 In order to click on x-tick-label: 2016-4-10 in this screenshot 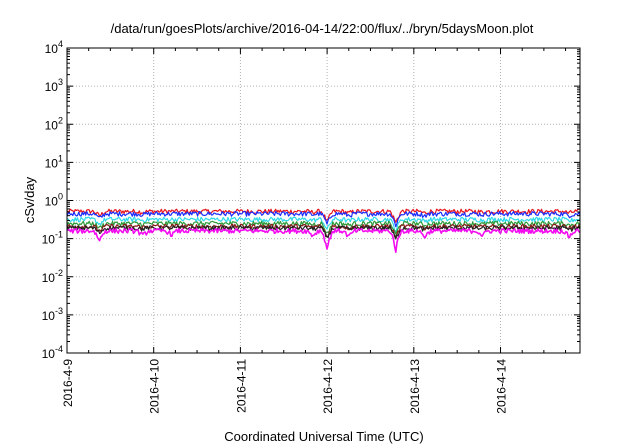, I will do `click(155, 386)`.